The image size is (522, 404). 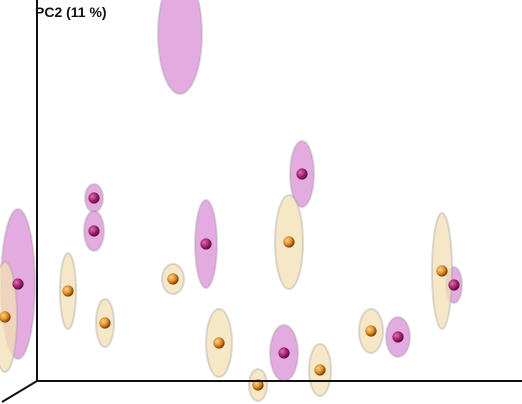 I want to click on z-axis-line, so click(x=19, y=391).